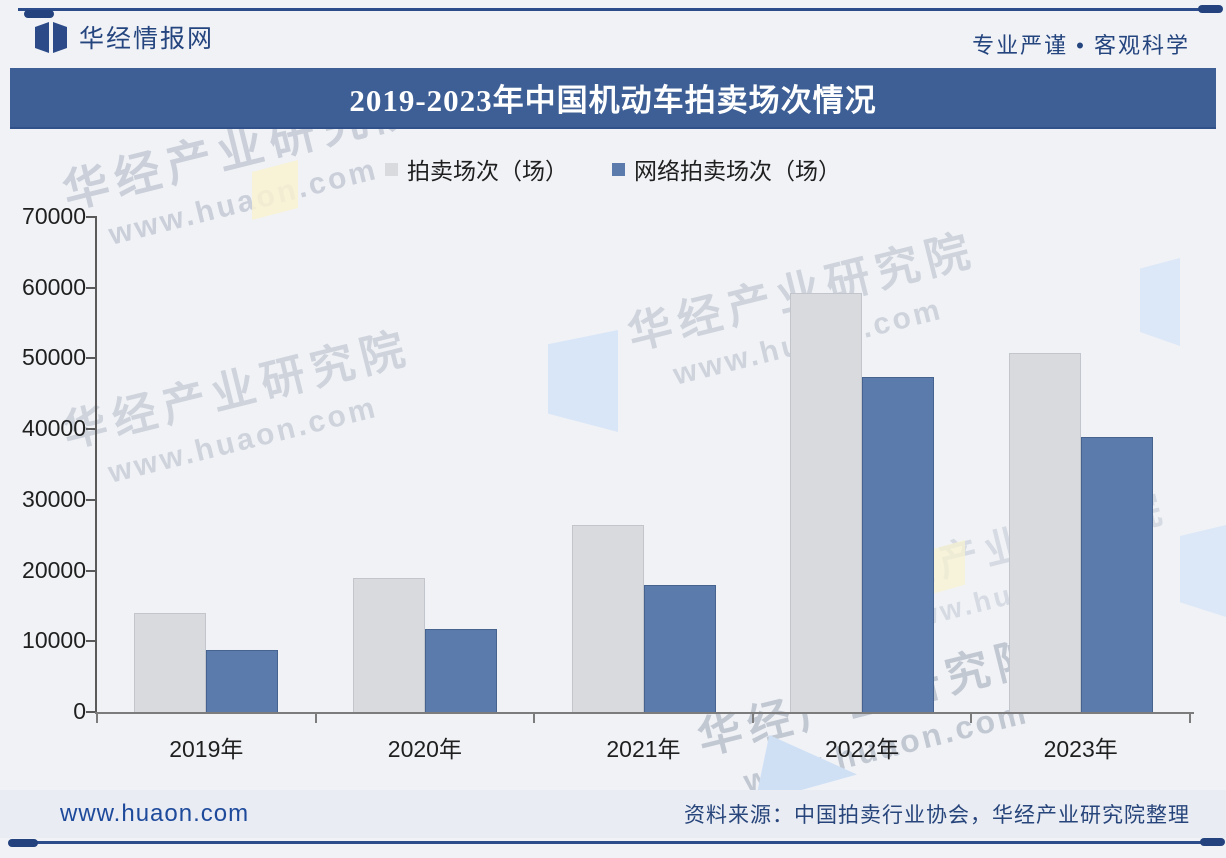 This screenshot has height=858, width=1226. I want to click on top-line-left-cap, so click(39, 14).